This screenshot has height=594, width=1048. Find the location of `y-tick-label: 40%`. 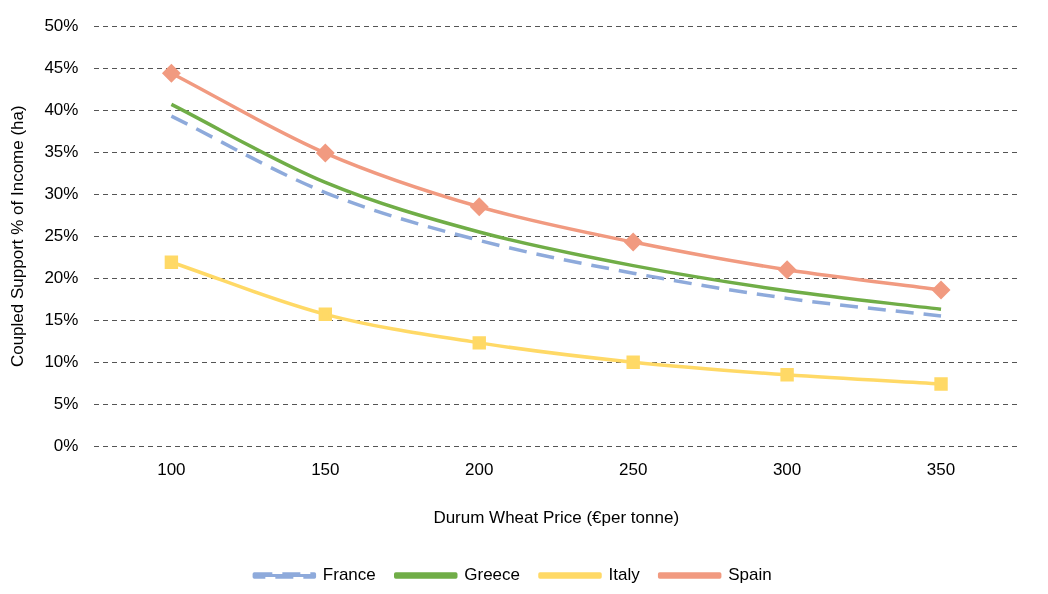

y-tick-label: 40% is located at coordinates (61, 109).